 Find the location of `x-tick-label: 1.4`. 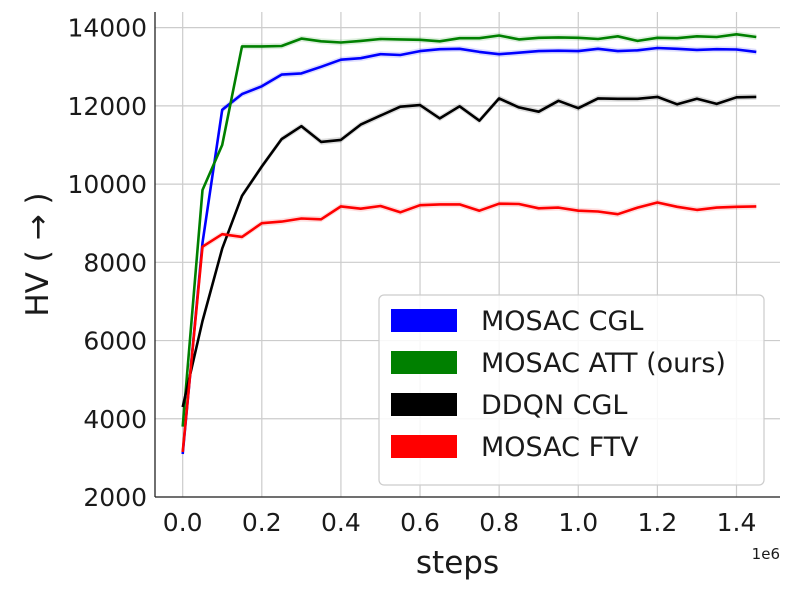

x-tick-label: 1.4 is located at coordinates (737, 522).